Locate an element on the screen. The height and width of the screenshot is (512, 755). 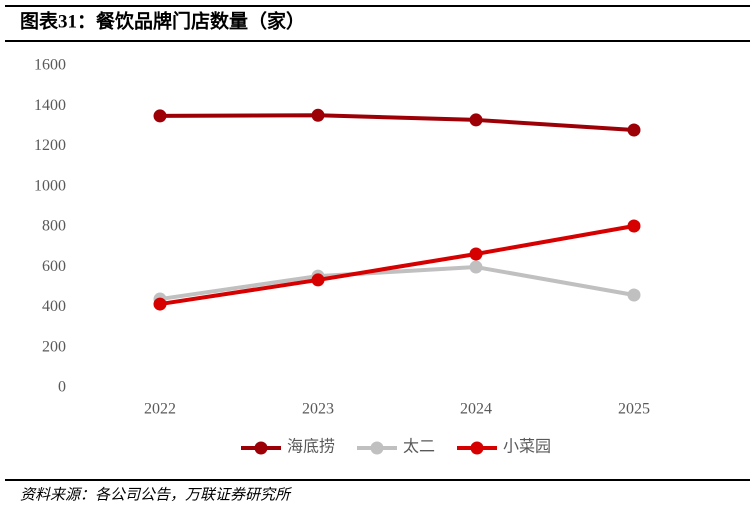
x-tick-label: 2025 is located at coordinates (634, 409).